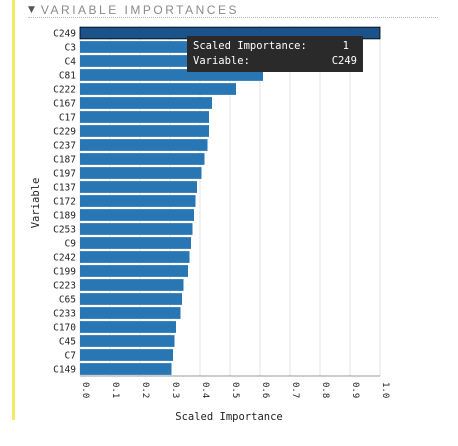 This screenshot has width=458, height=446. What do you see at coordinates (138, 201) in the screenshot?
I see `bar-c172` at bounding box center [138, 201].